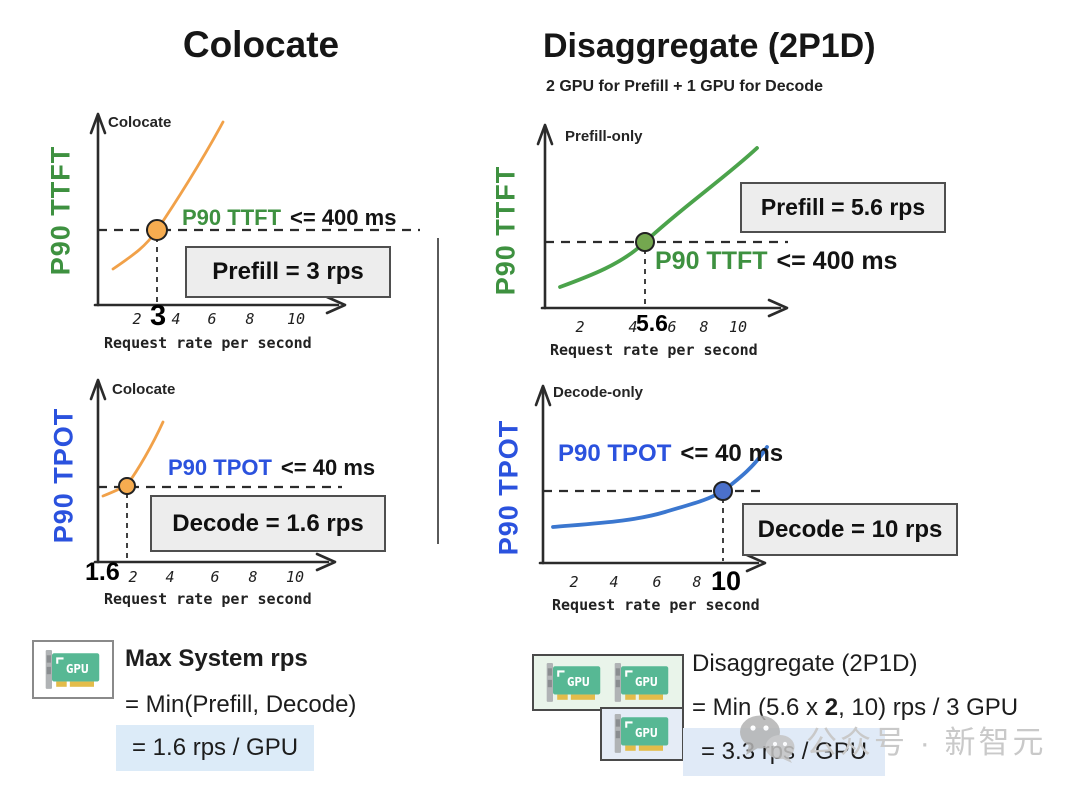 The height and width of the screenshot is (790, 1080). I want to click on result-box: Decode = 10 rps, so click(850, 529).